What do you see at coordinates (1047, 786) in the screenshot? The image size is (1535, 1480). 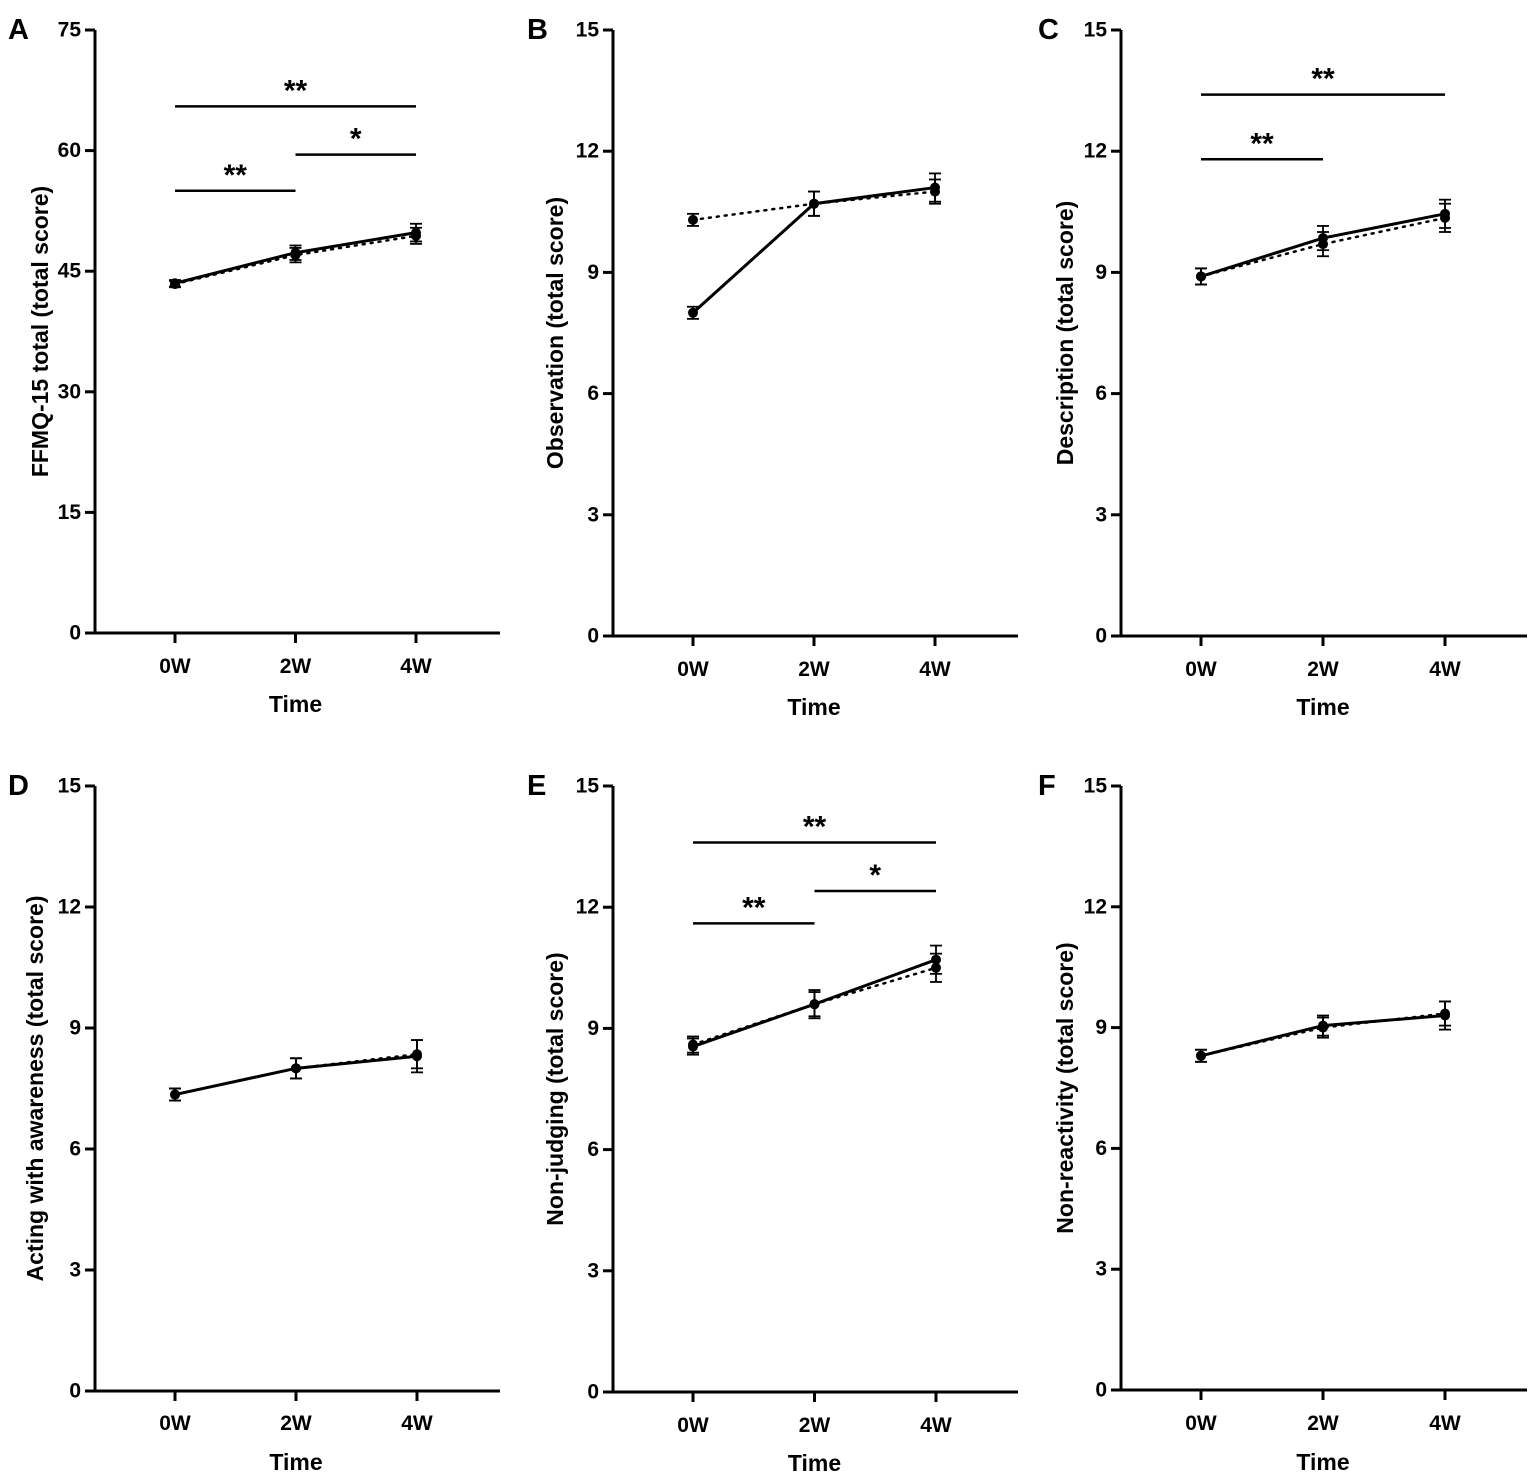 I see `panel-letter: F` at bounding box center [1047, 786].